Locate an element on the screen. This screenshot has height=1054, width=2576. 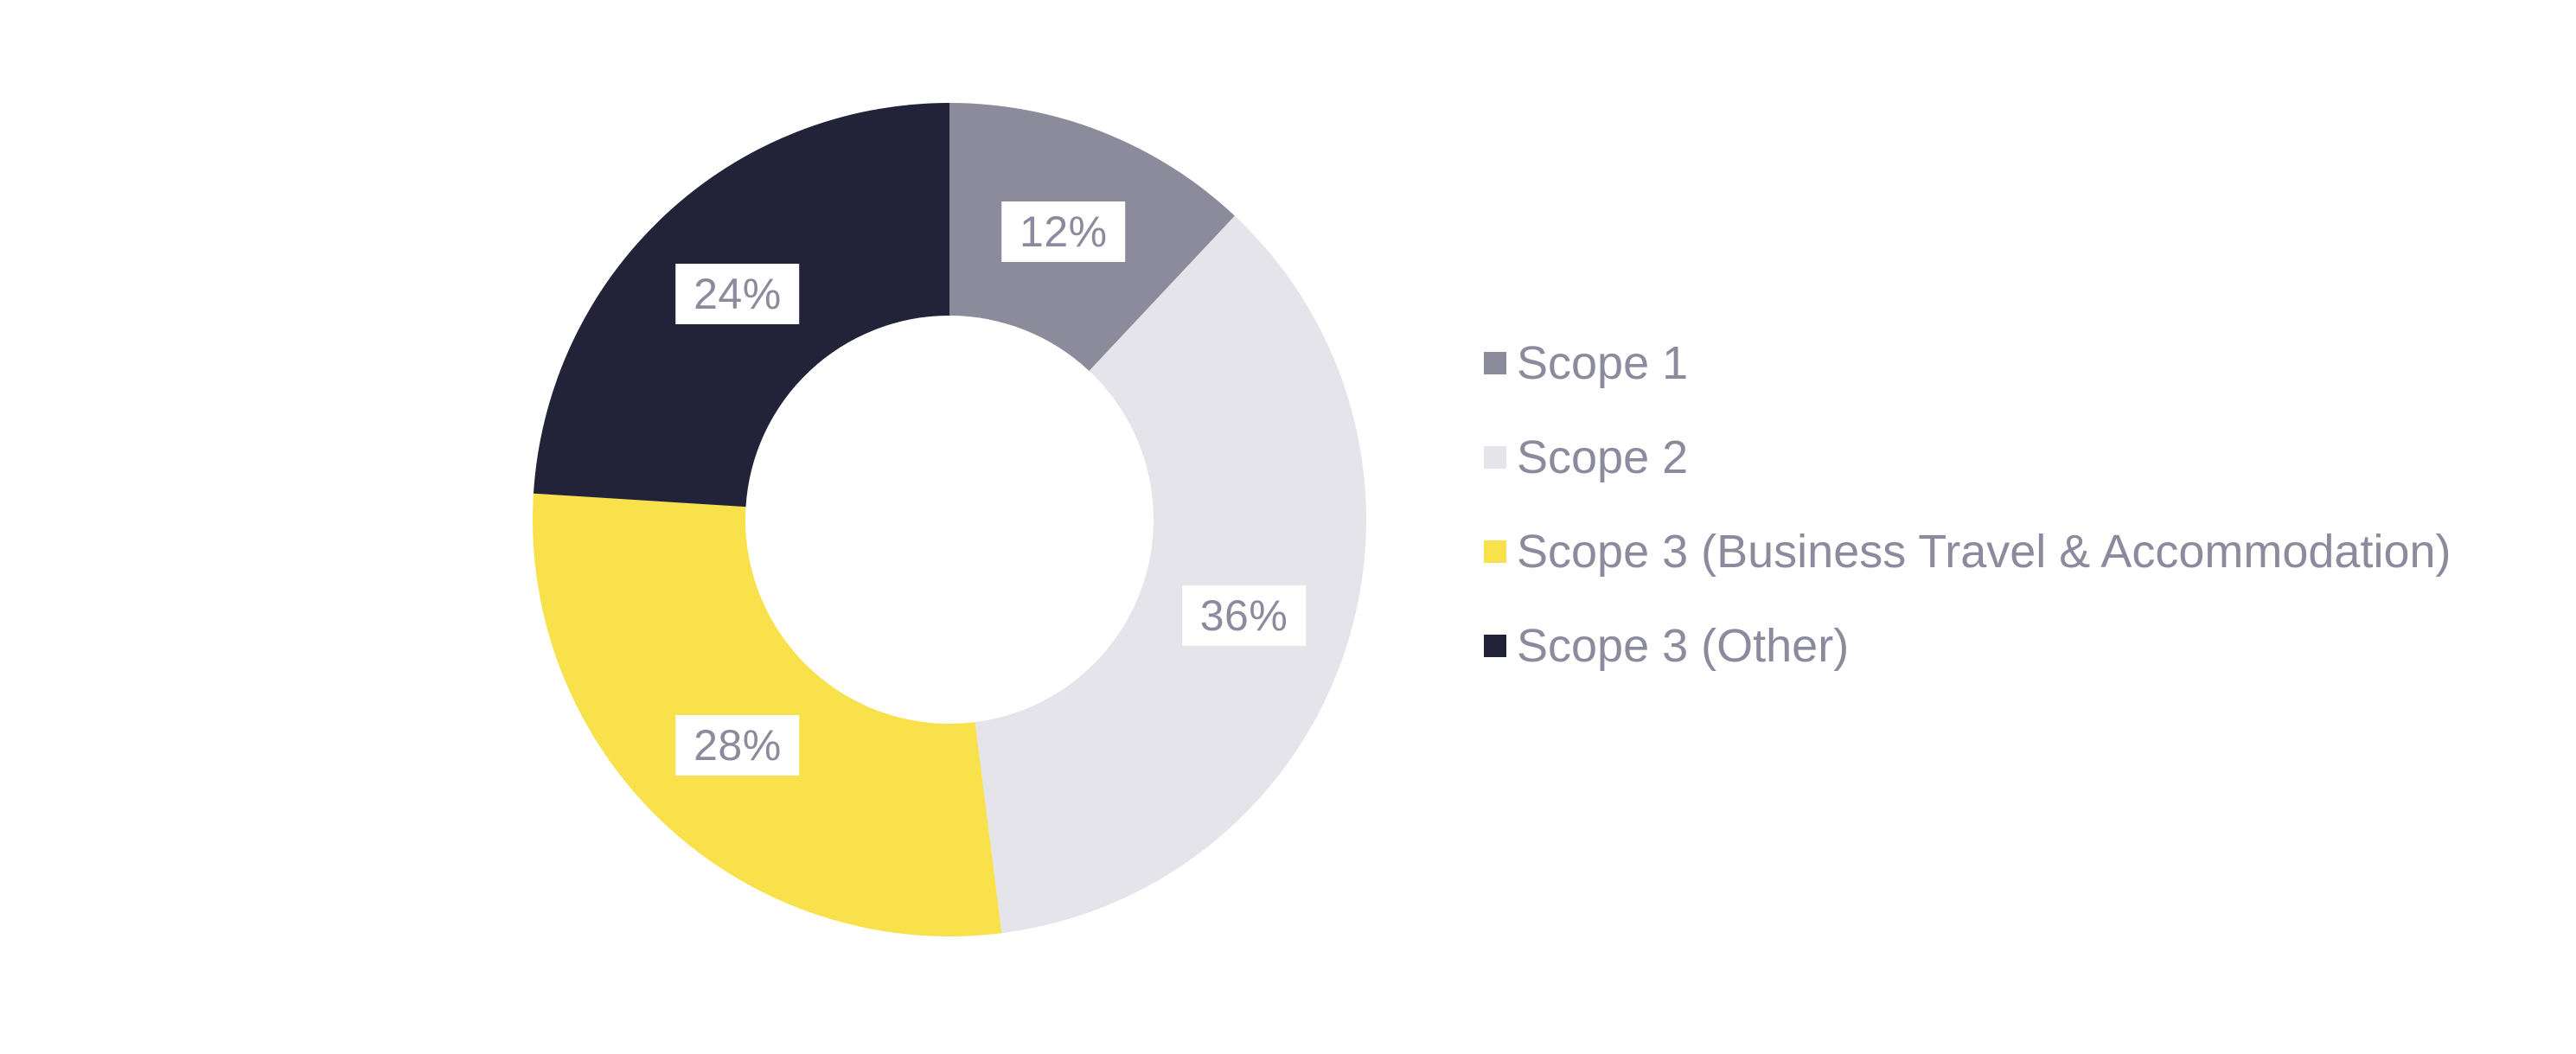
legend-item-scope-3-other: Scope 3 (Other) is located at coordinates (1968, 646).